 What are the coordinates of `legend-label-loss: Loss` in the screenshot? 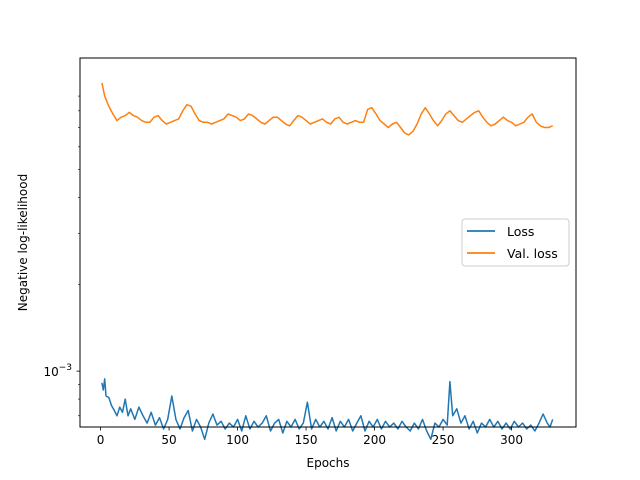 It's located at (520, 231).